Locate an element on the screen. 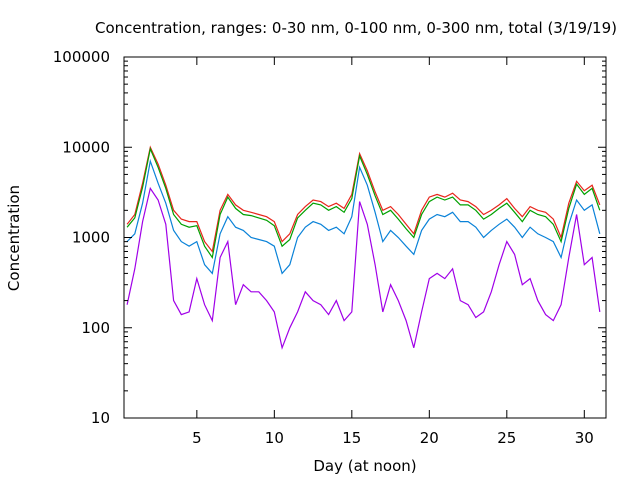 Image resolution: width=640 pixels, height=480 pixels. x-axis-label: Day (at noon) is located at coordinates (364, 466).